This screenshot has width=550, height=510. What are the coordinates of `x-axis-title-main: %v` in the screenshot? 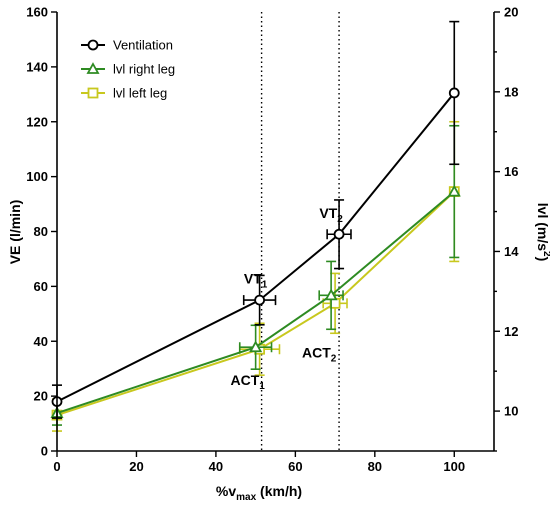 It's located at (226, 491).